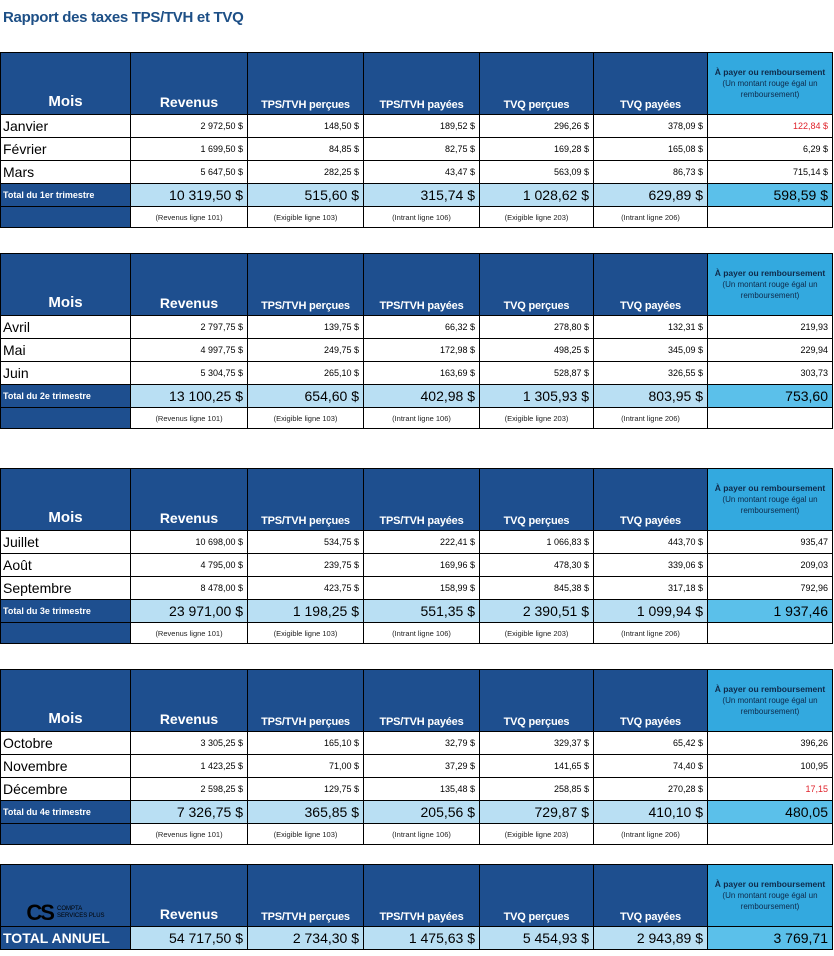 This screenshot has width=834, height=956. I want to click on cell-a-payer: 122,84 $, so click(770, 126).